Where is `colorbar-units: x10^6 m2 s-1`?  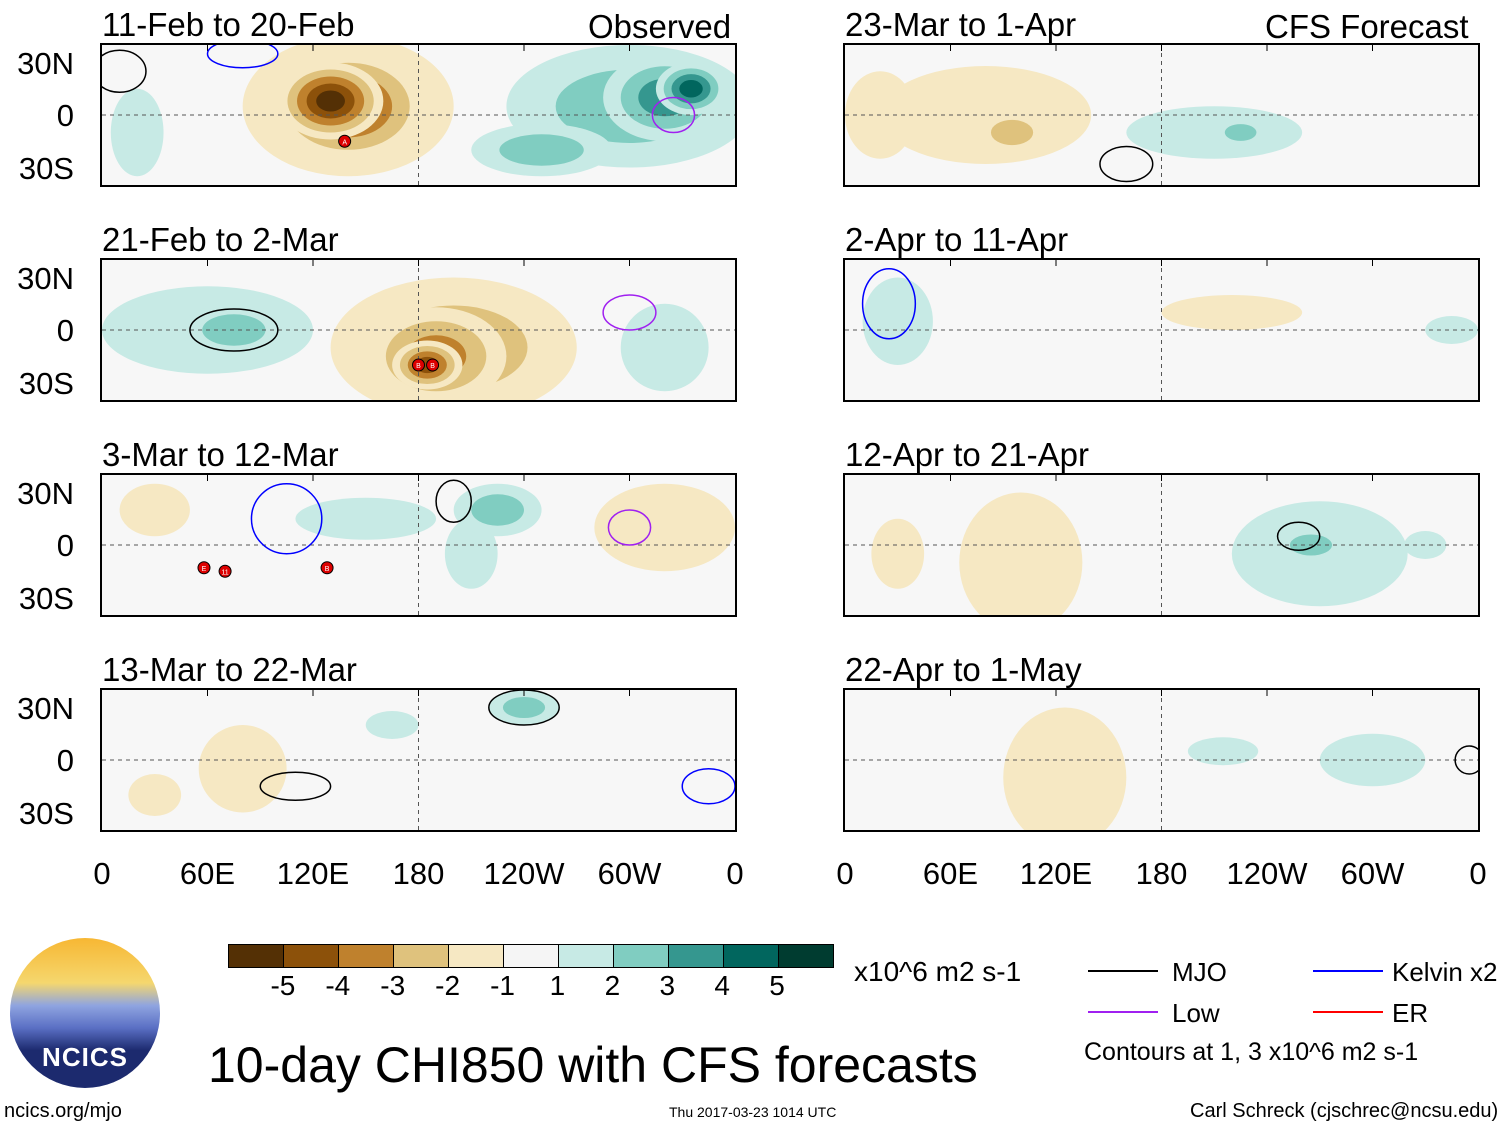 colorbar-units: x10^6 m2 s-1 is located at coordinates (938, 971).